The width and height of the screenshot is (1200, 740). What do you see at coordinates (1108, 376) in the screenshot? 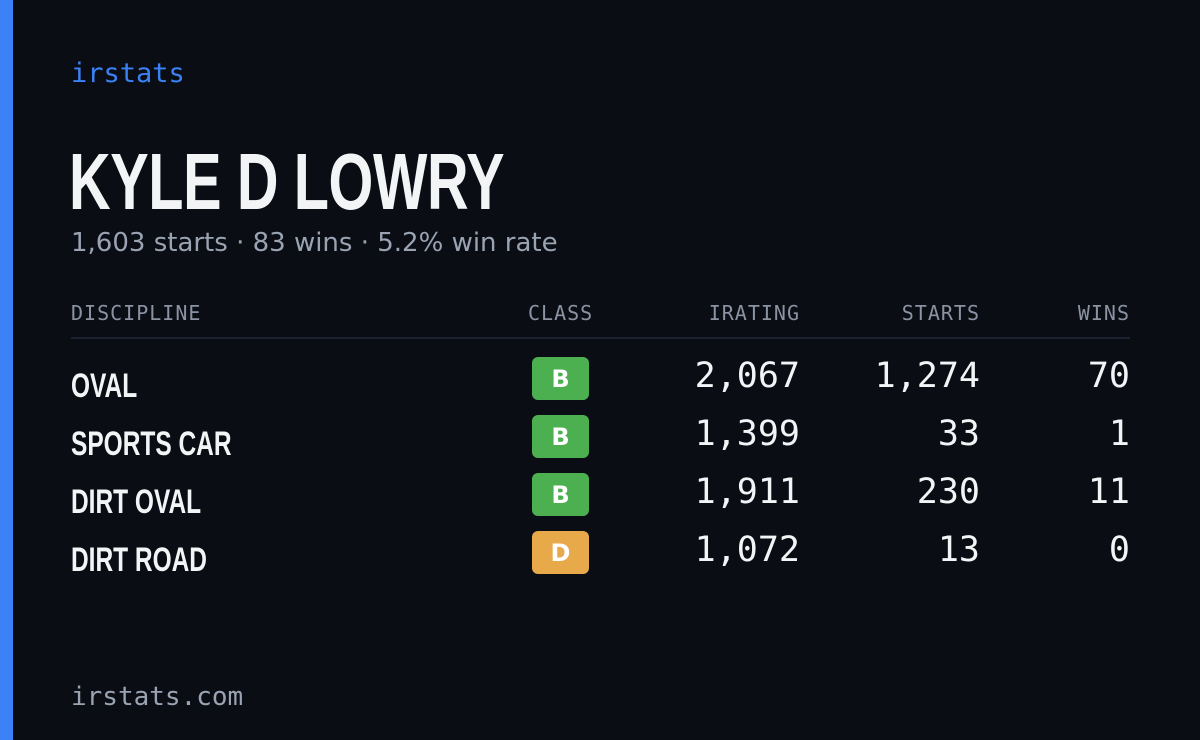
I see `wins-value: 70` at bounding box center [1108, 376].